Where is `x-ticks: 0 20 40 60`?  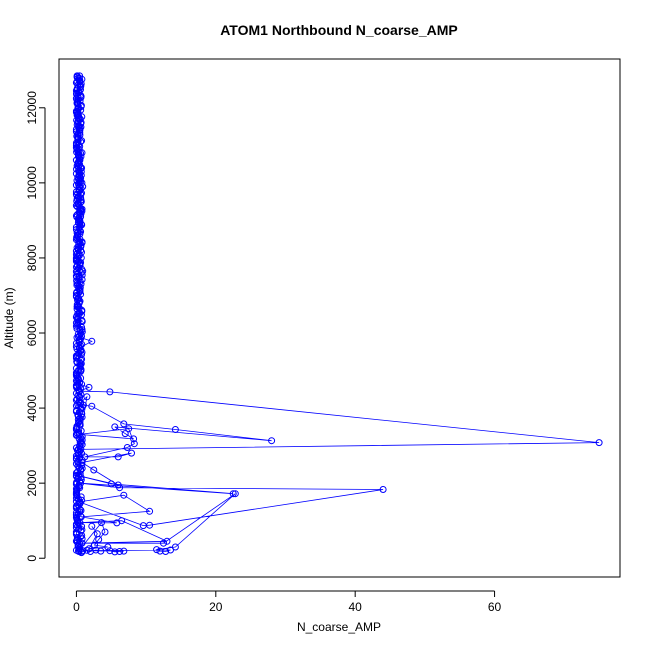
x-ticks: 0 20 40 60 is located at coordinates (287, 602).